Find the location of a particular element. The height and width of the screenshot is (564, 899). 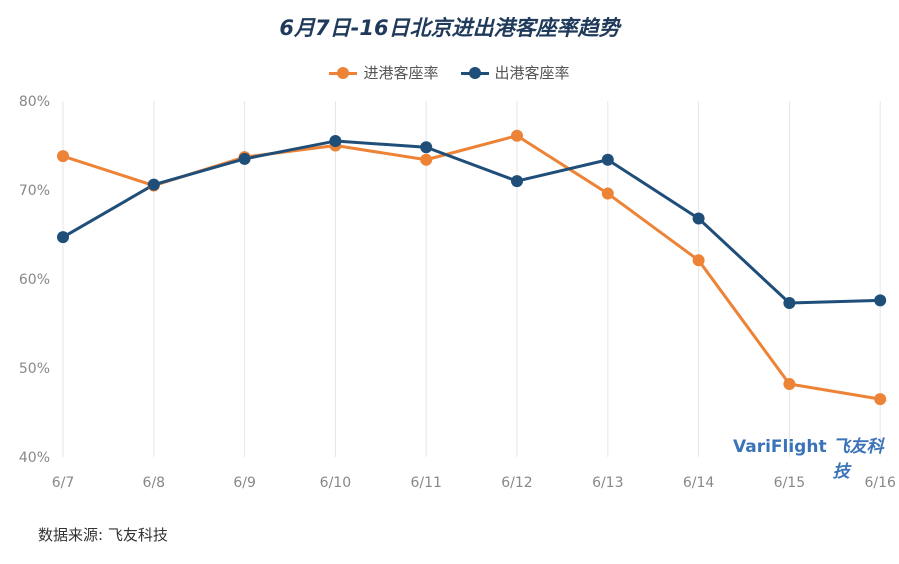

y-tick-label: 50% is located at coordinates (34, 369).